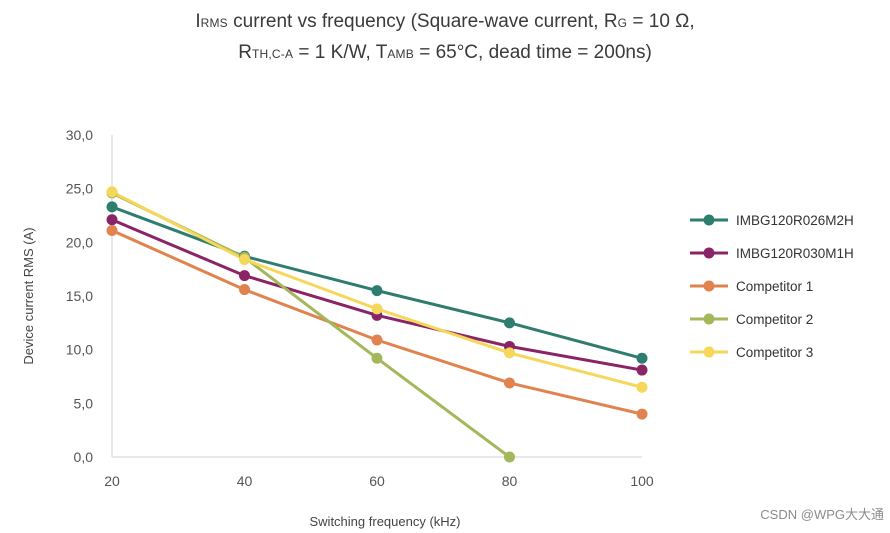 The height and width of the screenshot is (533, 890). What do you see at coordinates (774, 319) in the screenshot?
I see `legend-label: Competitor 2` at bounding box center [774, 319].